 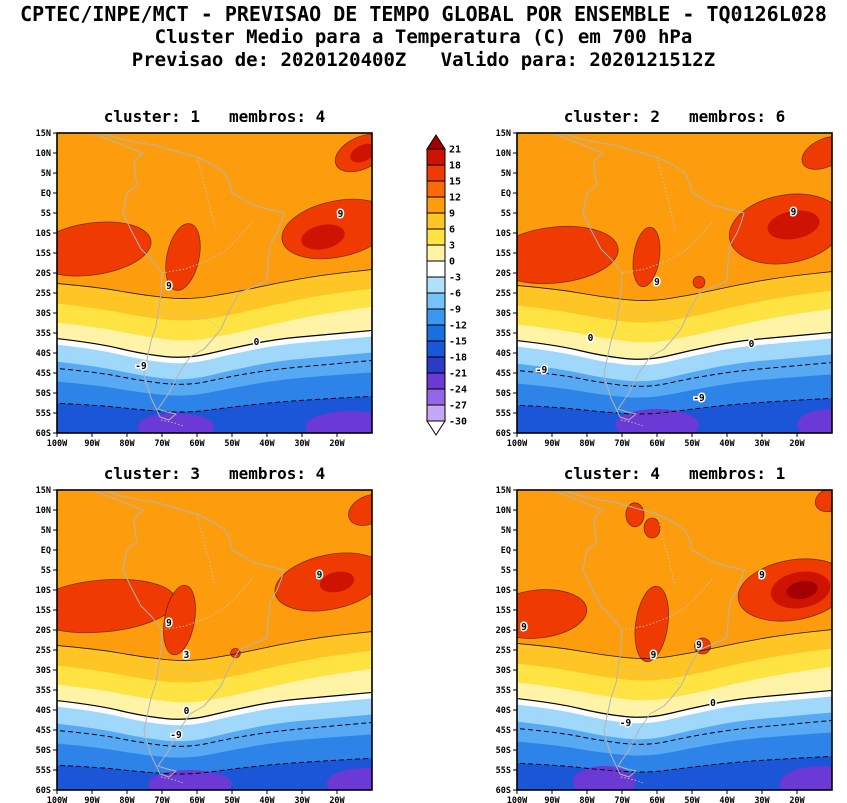 I want to click on colorbar: 21 18 15 12 9 6 3 0 -3 -6 -9 -12 -15 -18 -21 -24 -27 -30, so click(x=446, y=285).